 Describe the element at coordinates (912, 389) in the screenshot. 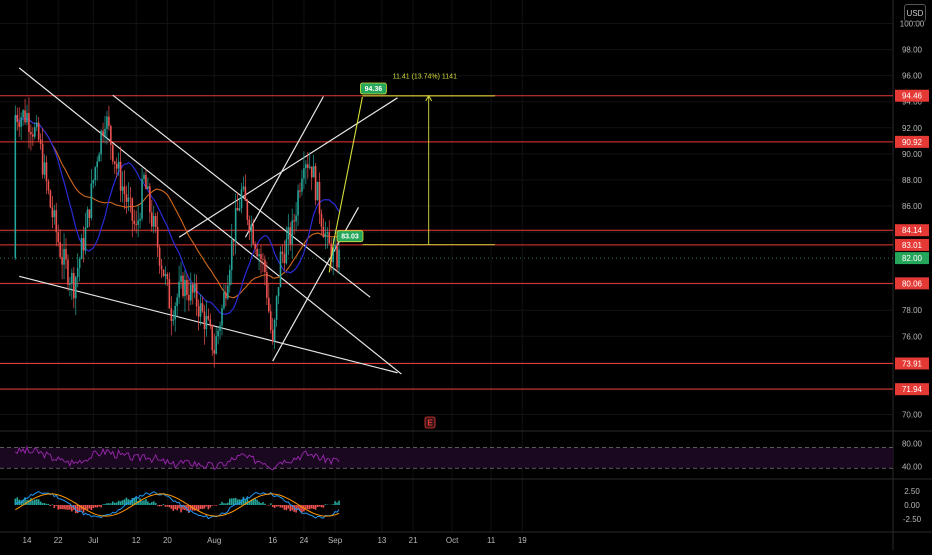

I see `level-badge-6: 71.94` at that location.